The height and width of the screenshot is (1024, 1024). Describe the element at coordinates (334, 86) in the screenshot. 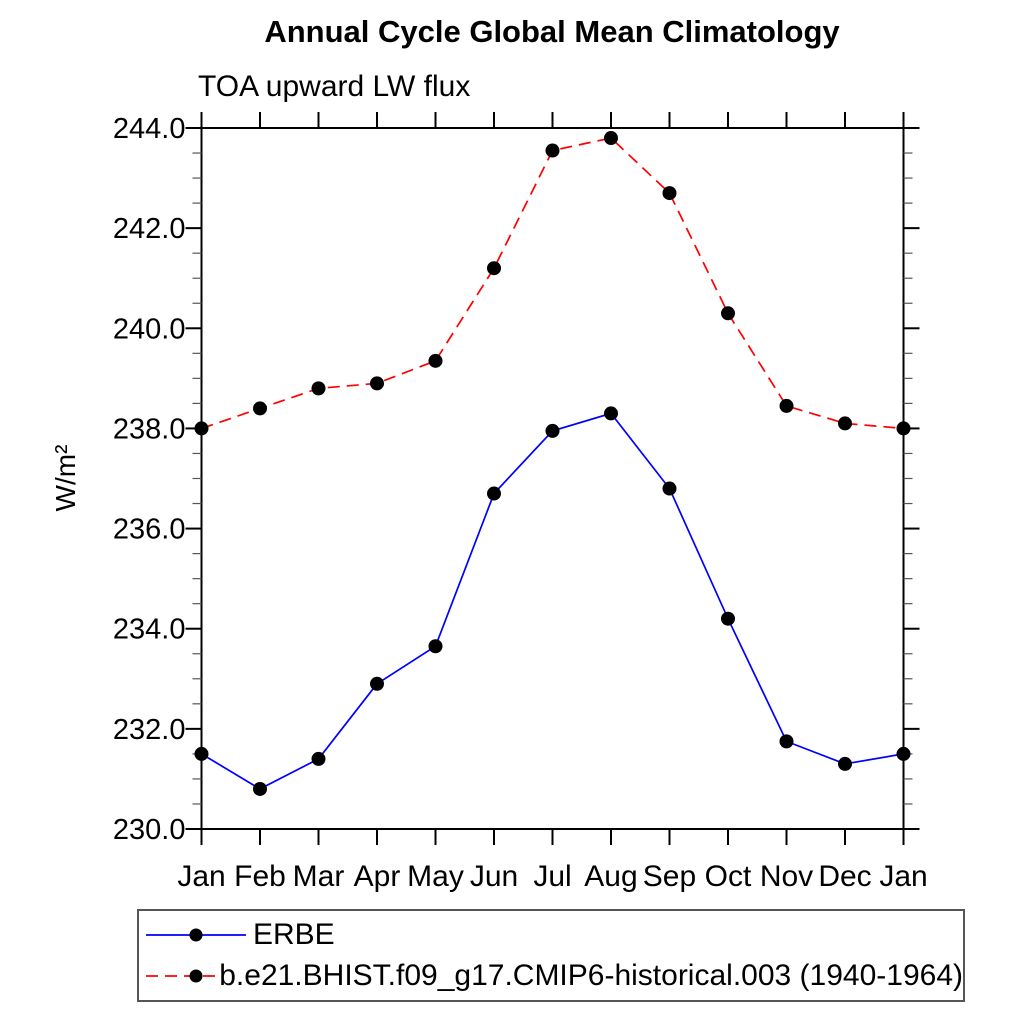

I see `chart-subtitle: TOA upward LW flux` at that location.